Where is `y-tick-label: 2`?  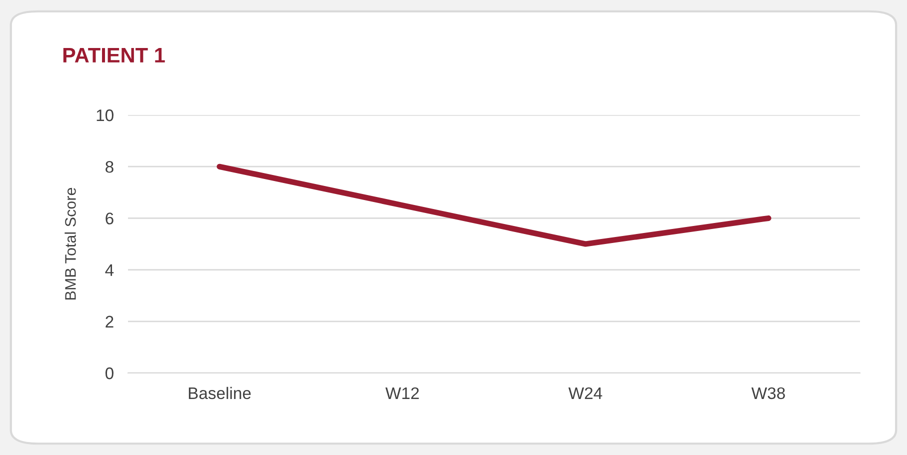
y-tick-label: 2 is located at coordinates (110, 322).